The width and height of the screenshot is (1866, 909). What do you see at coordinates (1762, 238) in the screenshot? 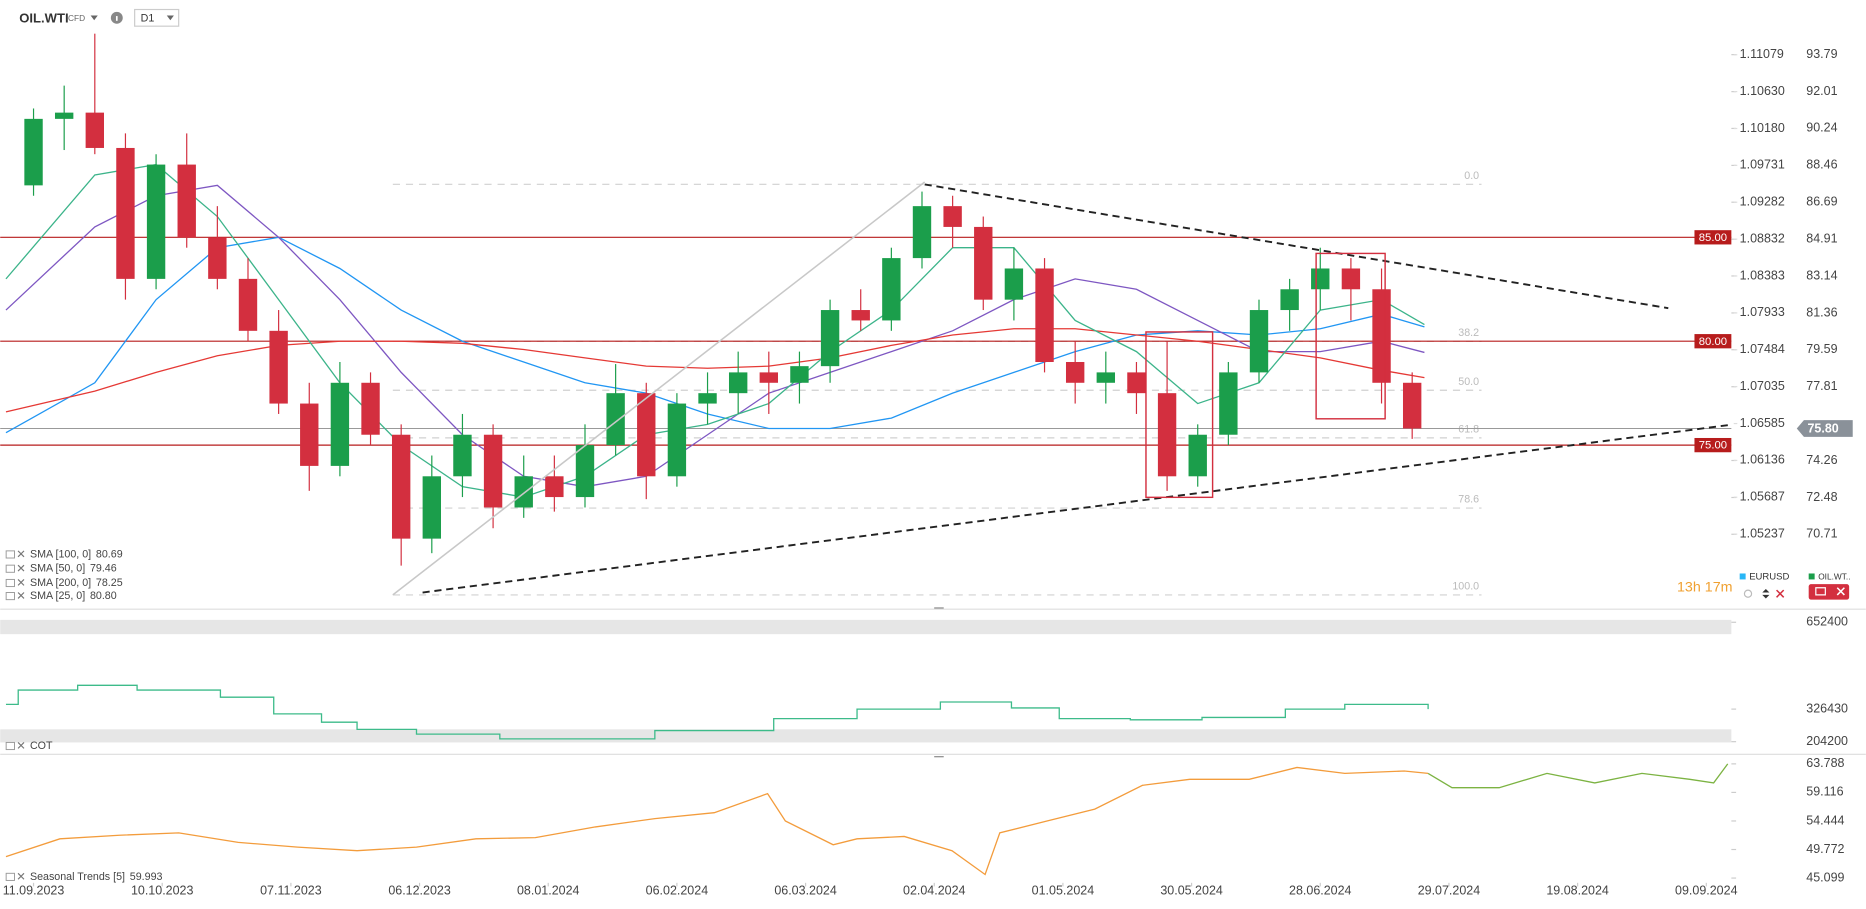
I see `y2-tick-label: 1.08832` at bounding box center [1762, 238].